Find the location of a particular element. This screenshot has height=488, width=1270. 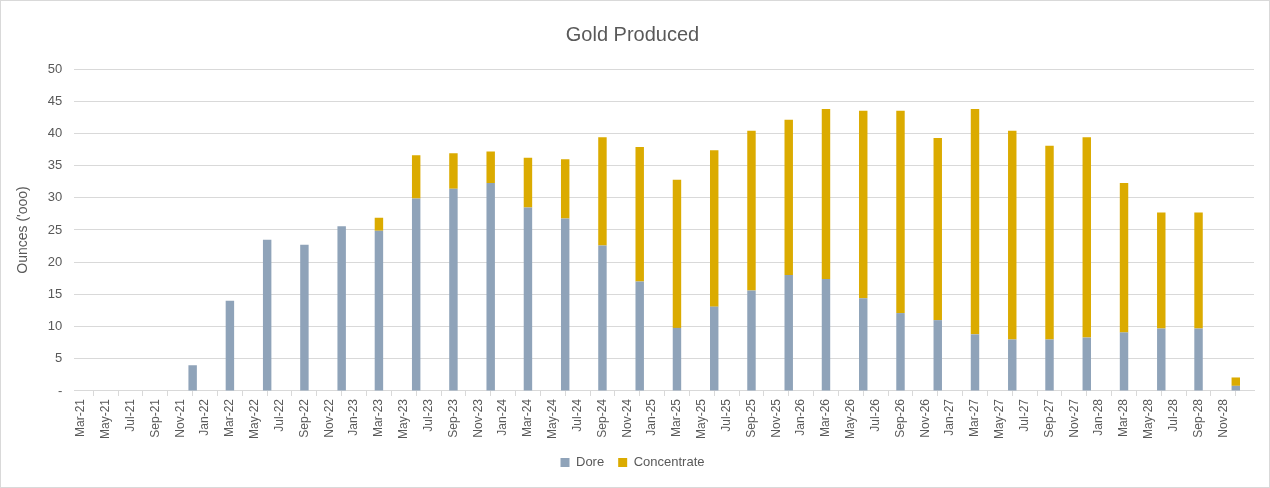

x-tick-label: Jul-28 is located at coordinates (1173, 415).